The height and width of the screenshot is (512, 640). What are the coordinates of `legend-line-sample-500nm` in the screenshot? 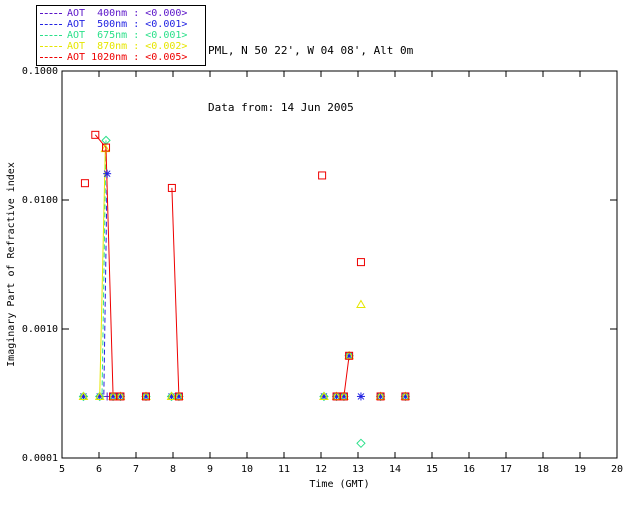 It's located at (51, 24).